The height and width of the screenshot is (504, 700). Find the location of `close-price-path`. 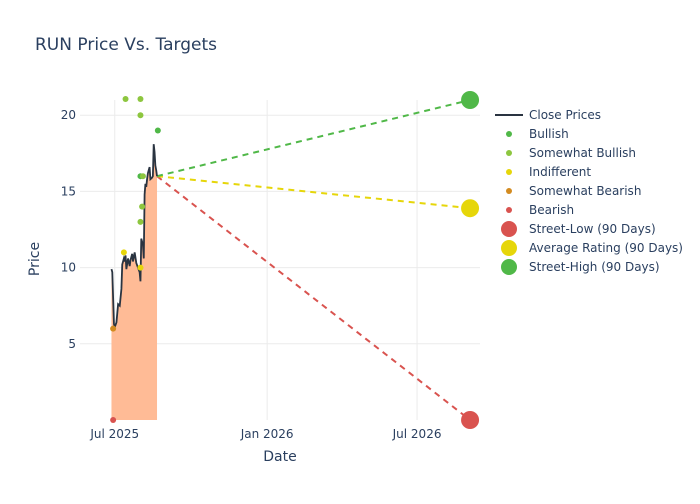

close-price-path is located at coordinates (134, 237).